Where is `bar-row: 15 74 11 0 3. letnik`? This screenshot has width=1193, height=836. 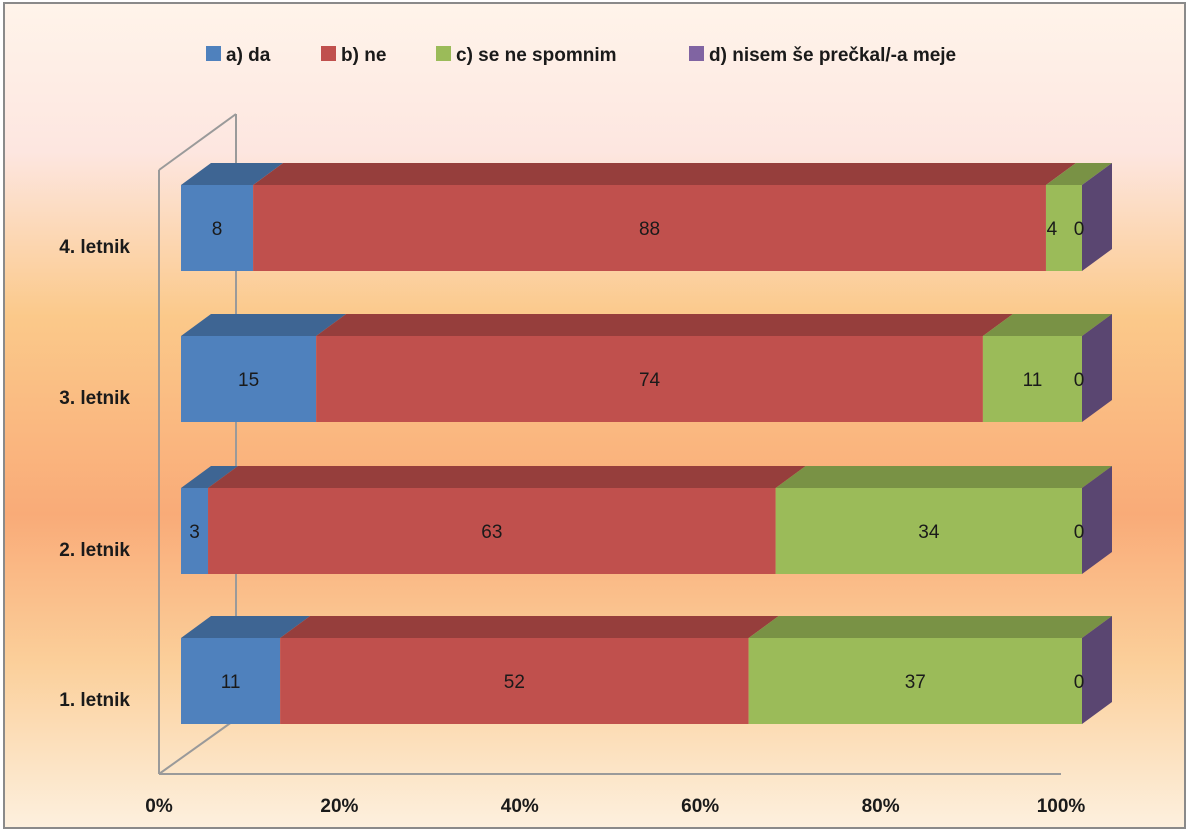
bar-row: 15 74 11 0 3. letnik is located at coordinates (585, 368).